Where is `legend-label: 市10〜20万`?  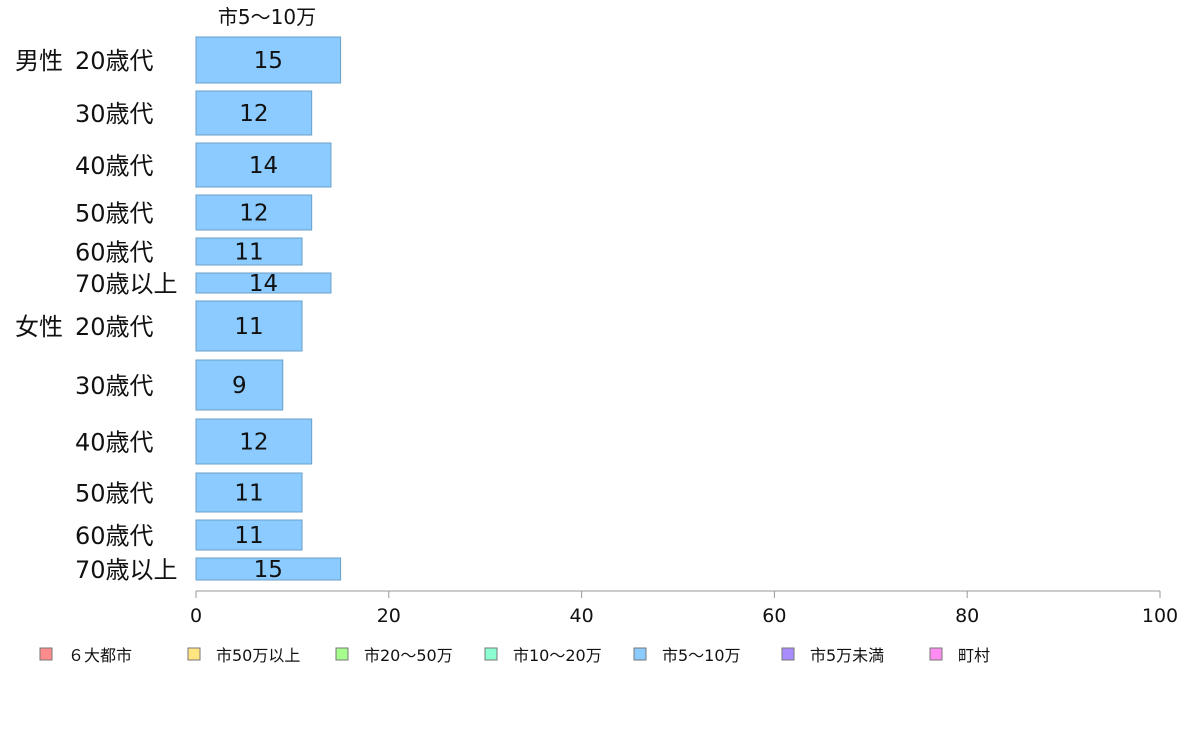
legend-label: 市10〜20万 is located at coordinates (557, 655).